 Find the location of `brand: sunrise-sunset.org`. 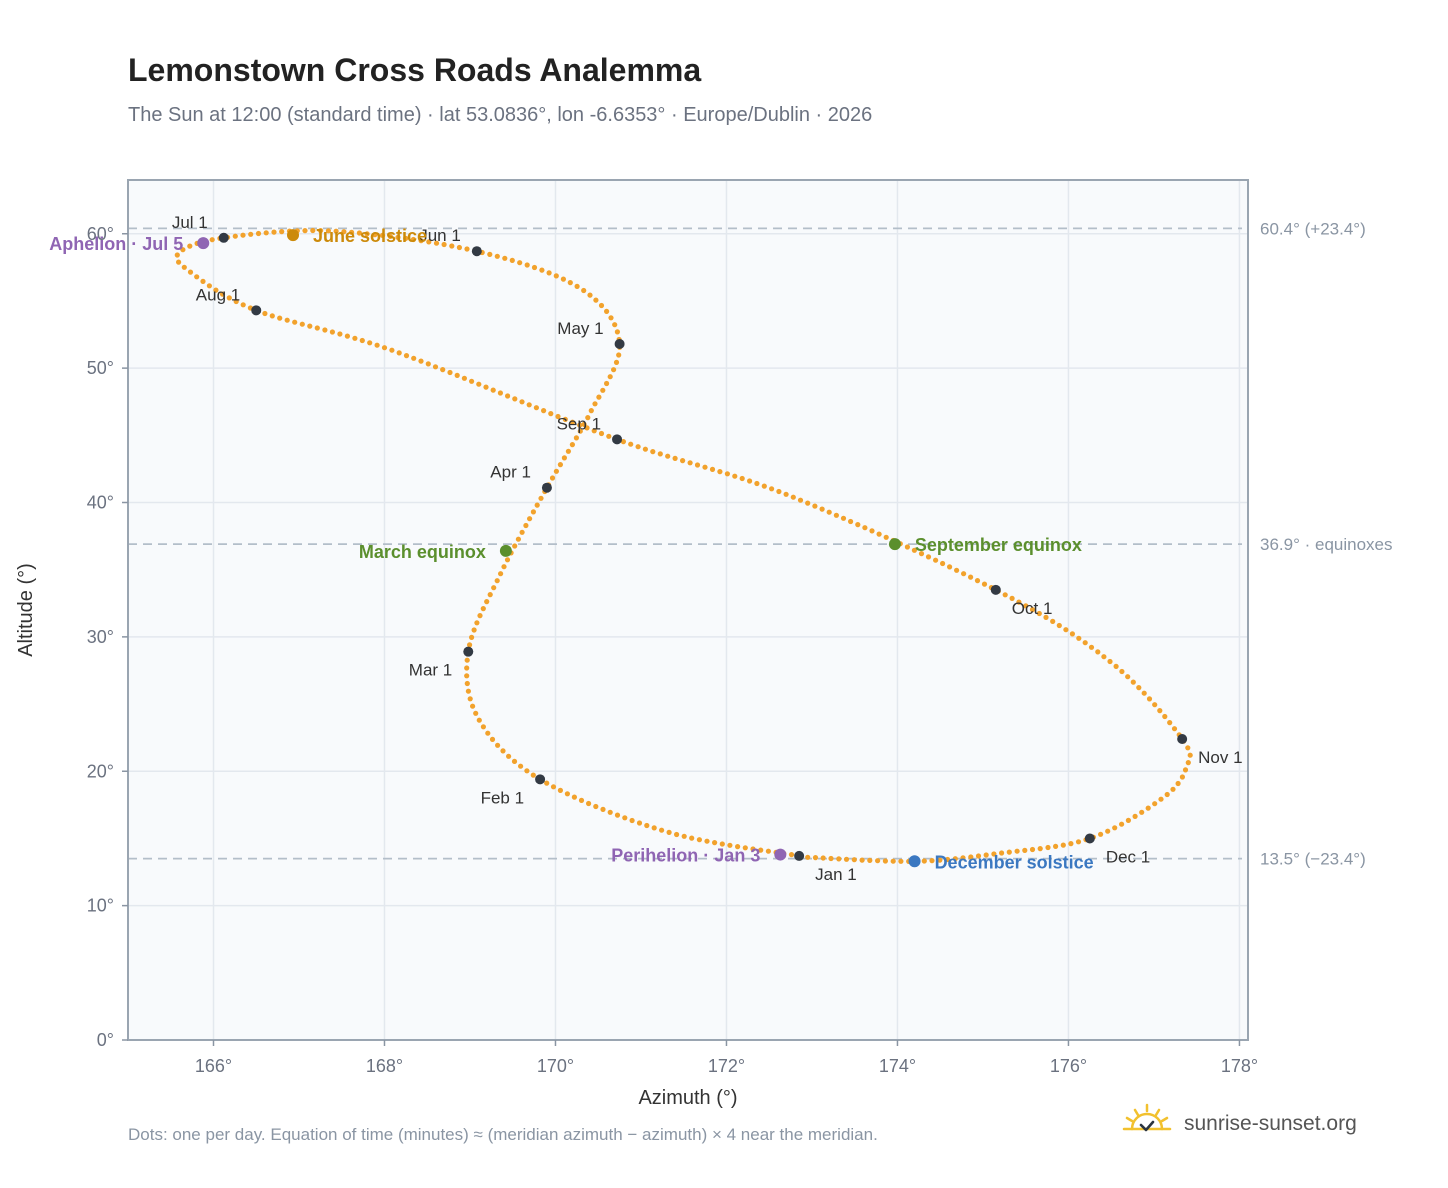

brand: sunrise-sunset.org is located at coordinates (1238, 1123).